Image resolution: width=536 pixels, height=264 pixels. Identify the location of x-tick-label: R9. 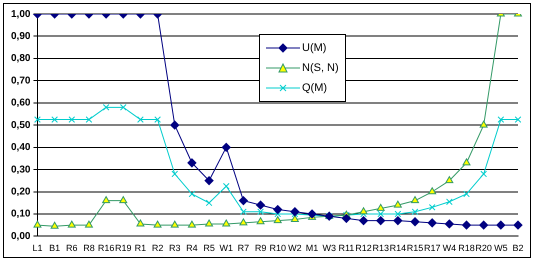
(260, 248).